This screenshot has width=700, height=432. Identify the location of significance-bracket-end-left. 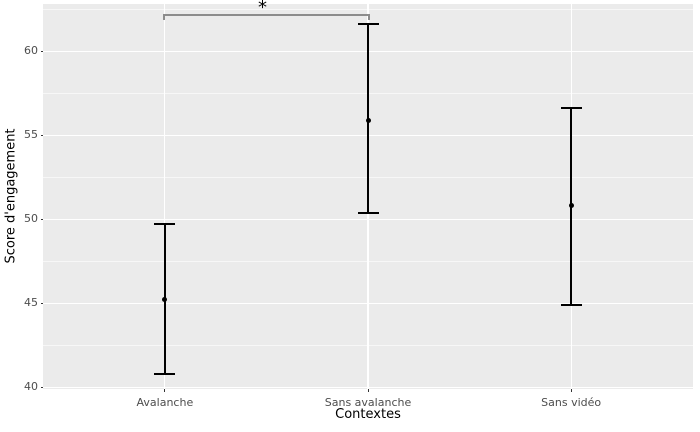
(163, 16).